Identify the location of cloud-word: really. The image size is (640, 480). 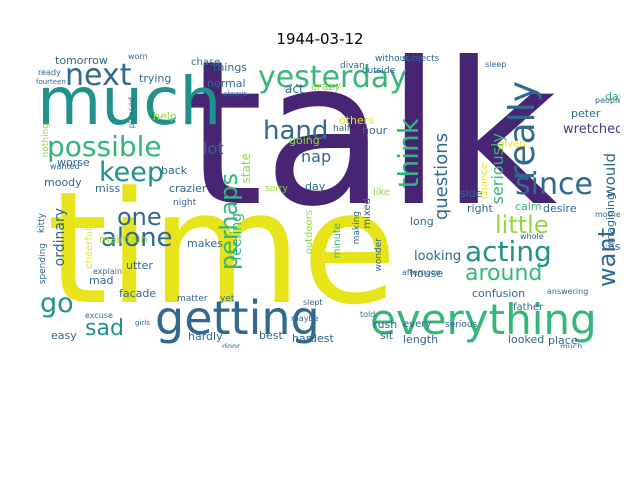
(522, 131).